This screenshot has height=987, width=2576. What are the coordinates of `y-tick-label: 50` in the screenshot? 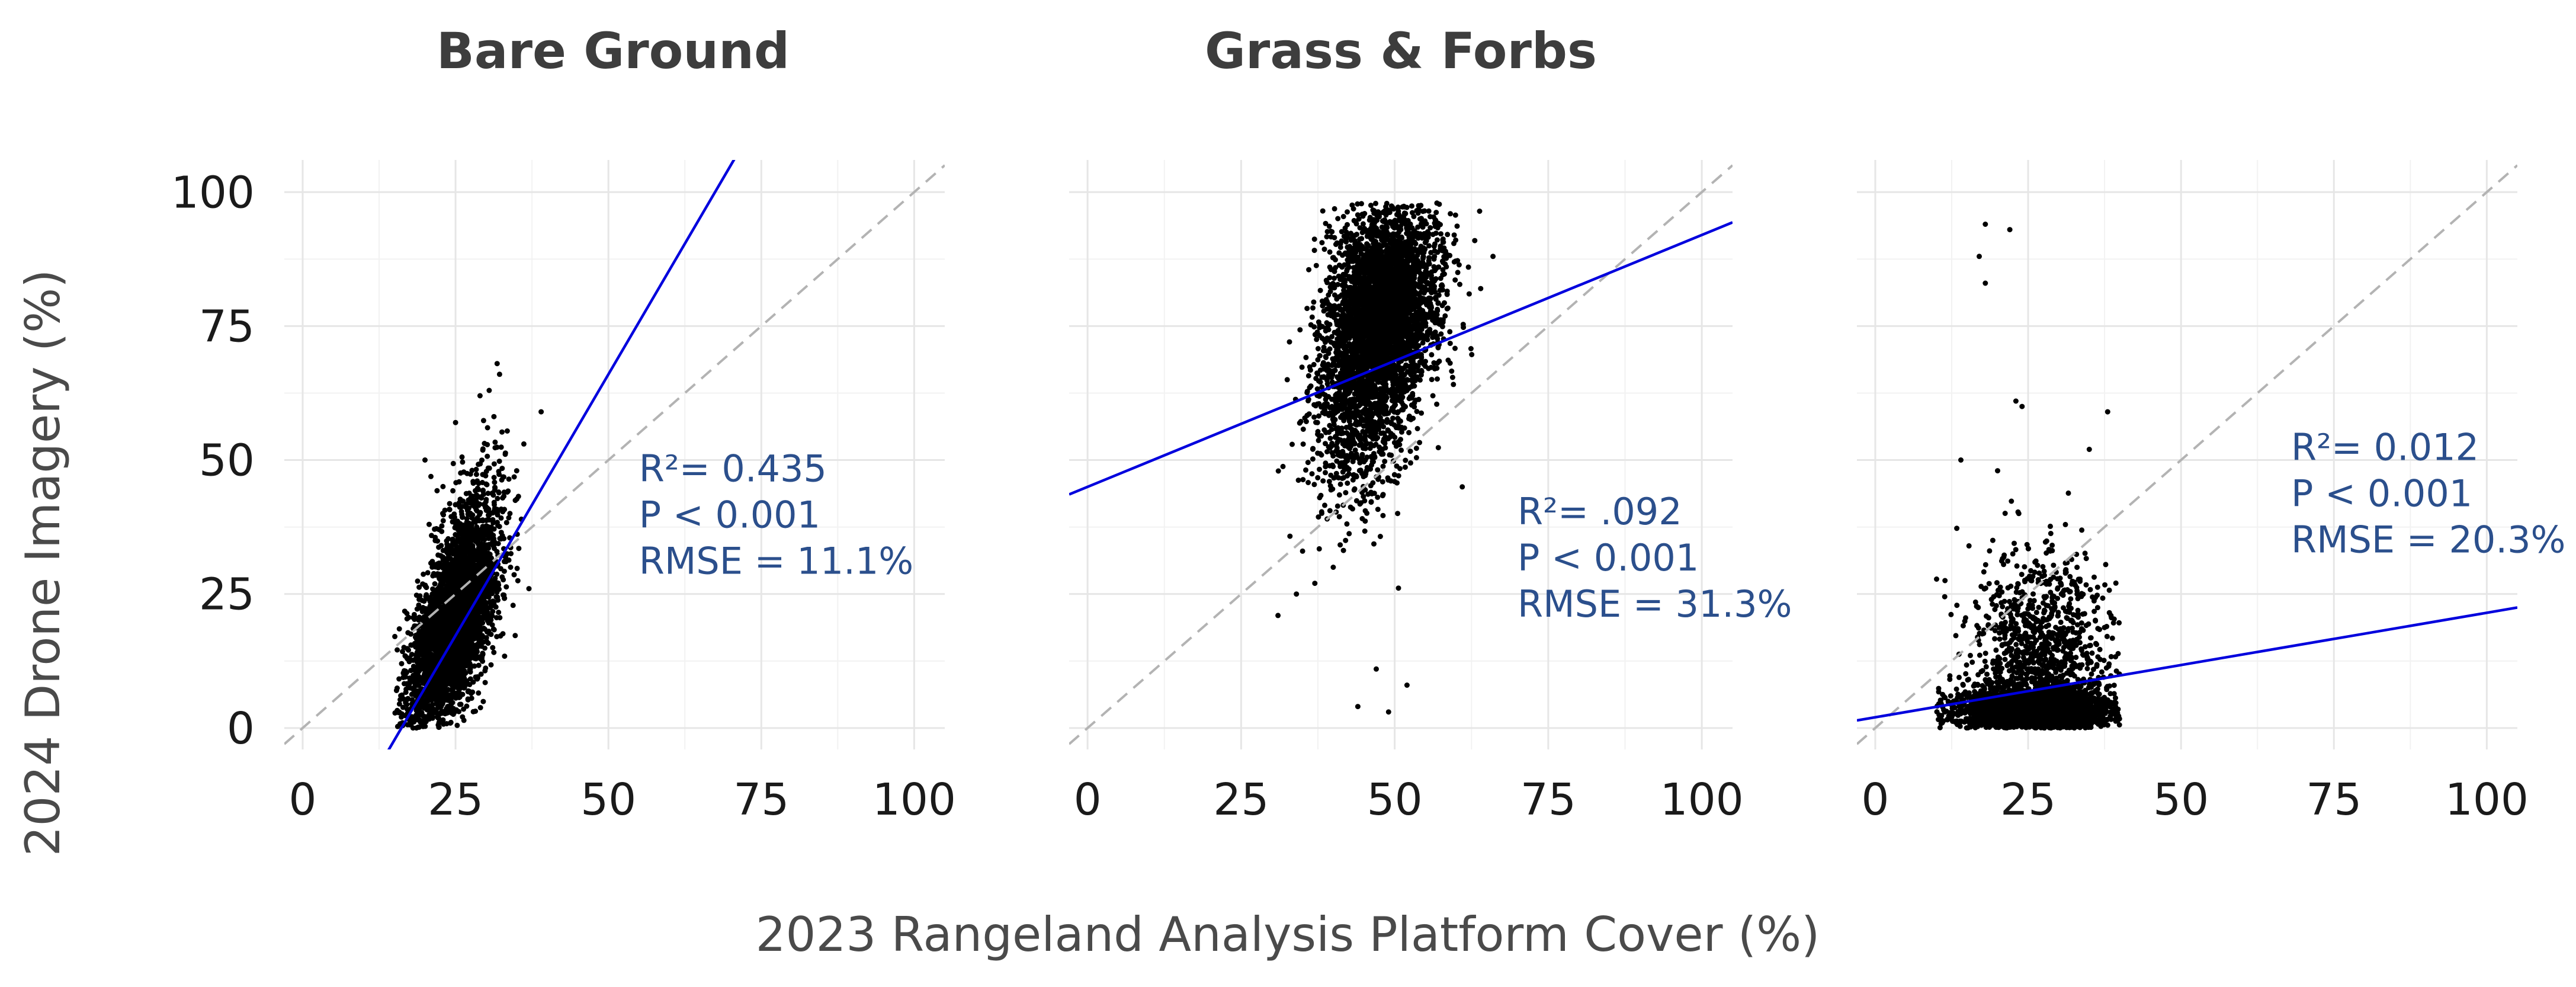 It's located at (227, 460).